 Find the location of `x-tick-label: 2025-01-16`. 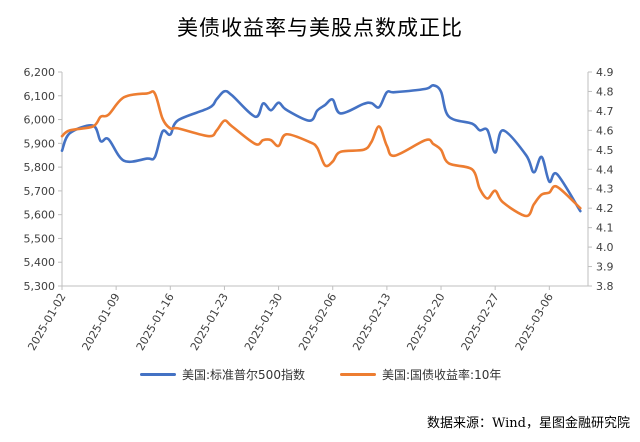

x-tick-label: 2025-01-16 is located at coordinates (155, 322).